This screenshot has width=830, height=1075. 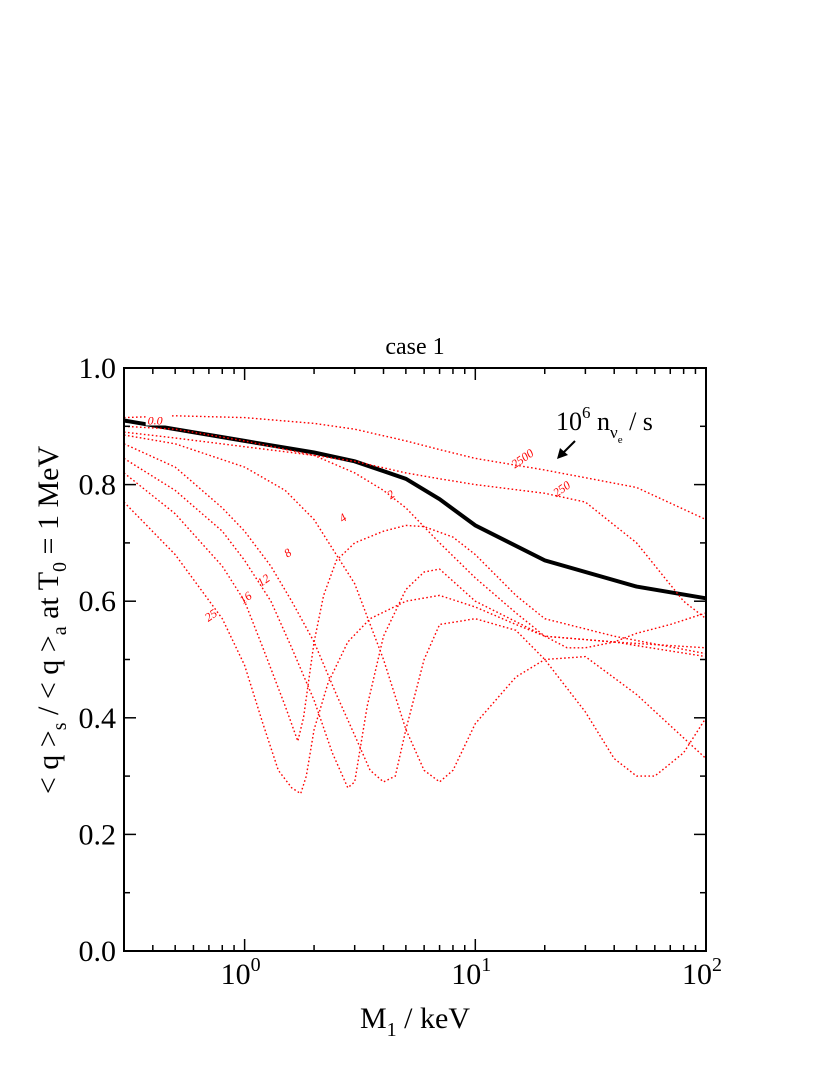 I want to click on legend-note: 106 nνe / s, so click(x=604, y=424).